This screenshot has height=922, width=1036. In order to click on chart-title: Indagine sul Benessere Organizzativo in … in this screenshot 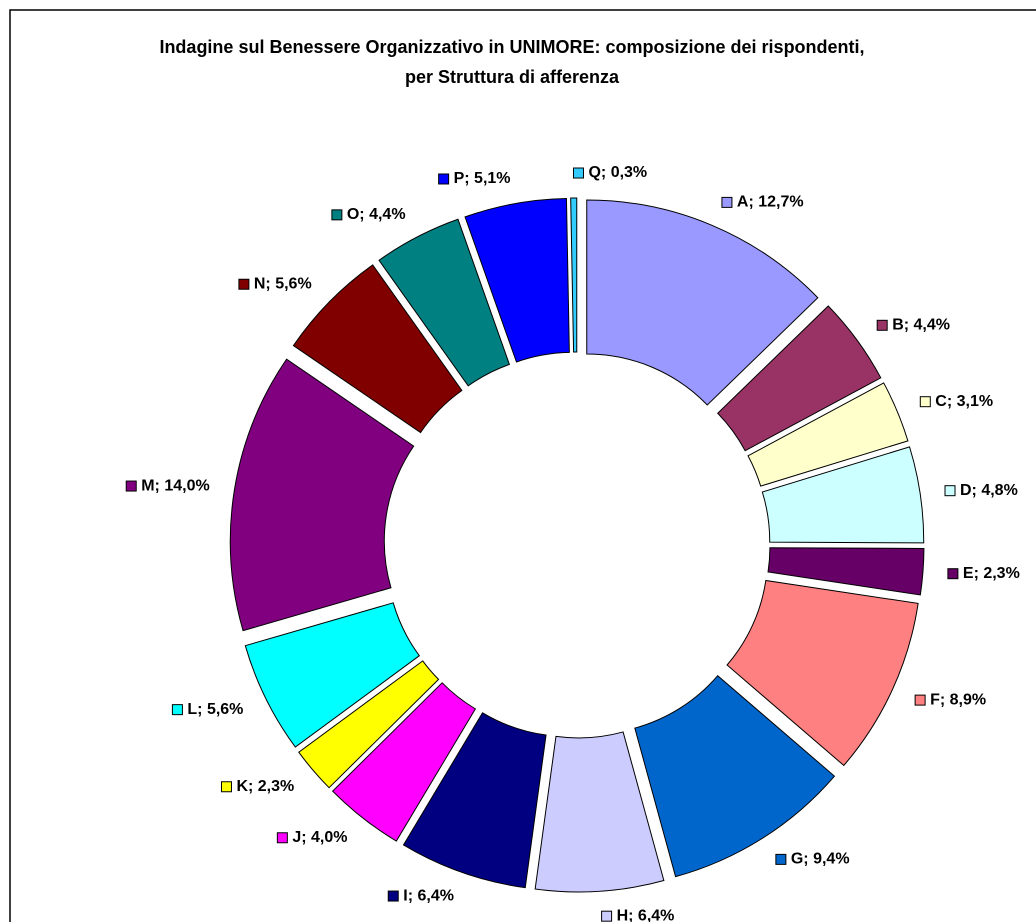, I will do `click(511, 47)`.